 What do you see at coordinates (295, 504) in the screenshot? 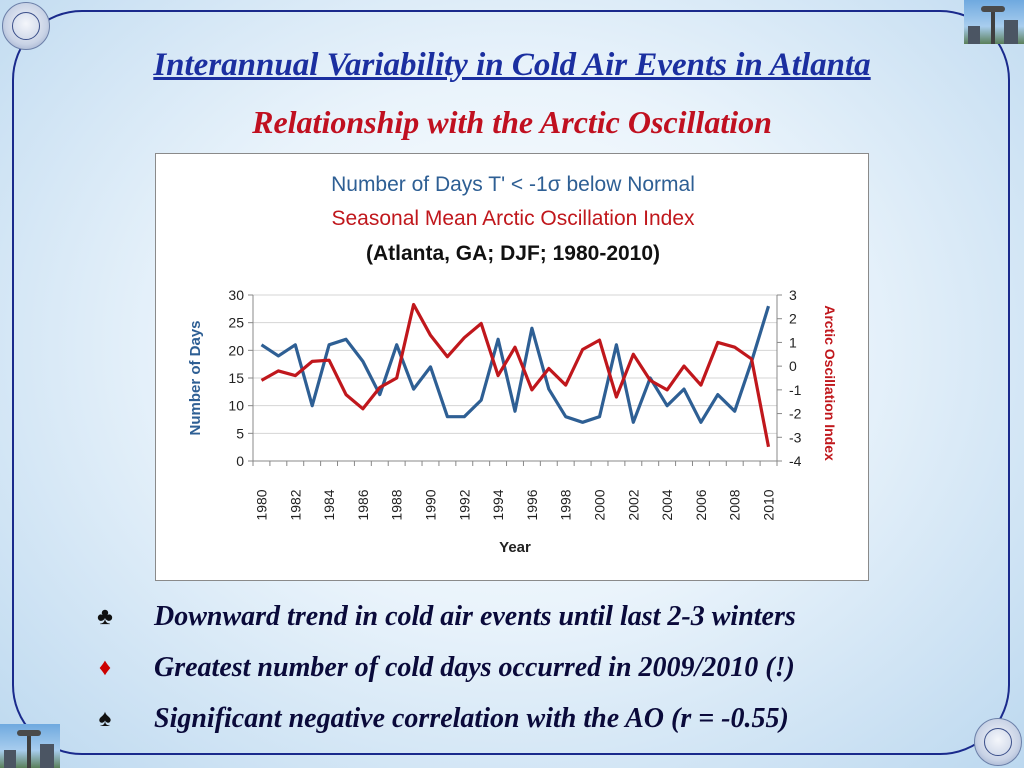
I see `x-tick-label: 1982` at bounding box center [295, 504].